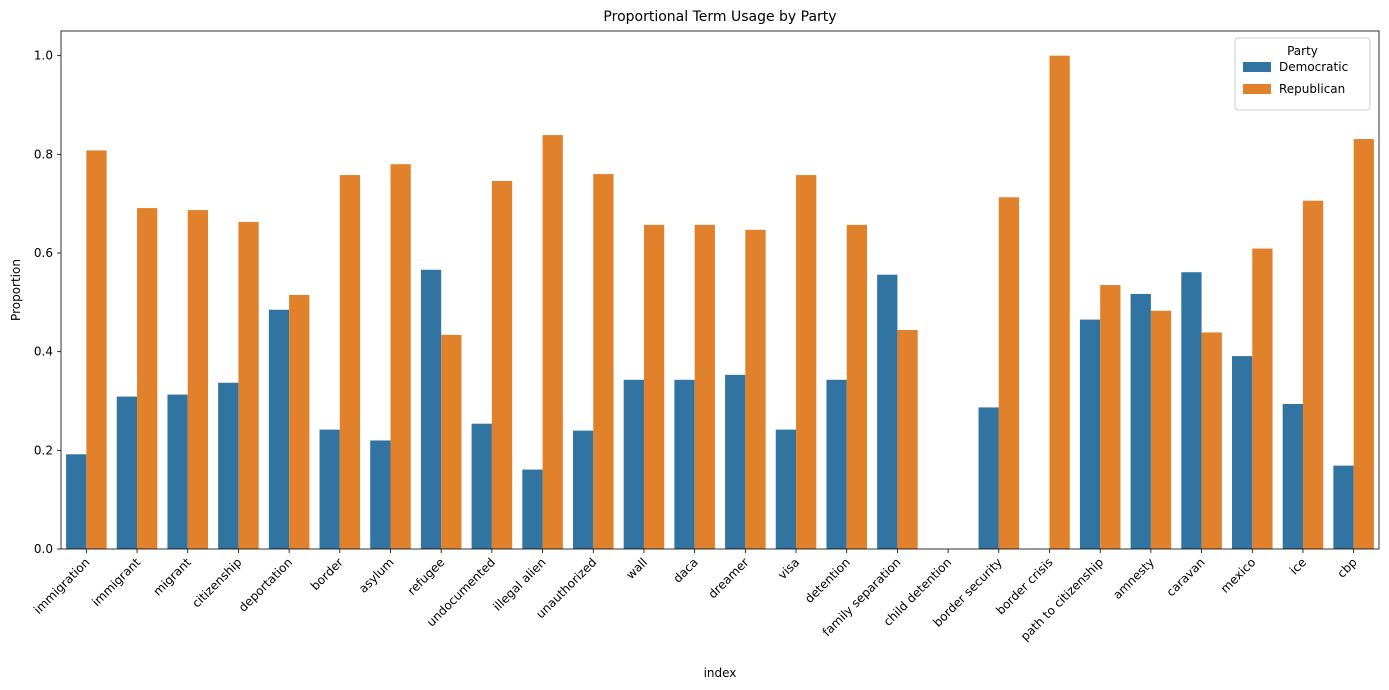  What do you see at coordinates (735, 461) in the screenshot?
I see `bar-democratic-dreamer` at bounding box center [735, 461].